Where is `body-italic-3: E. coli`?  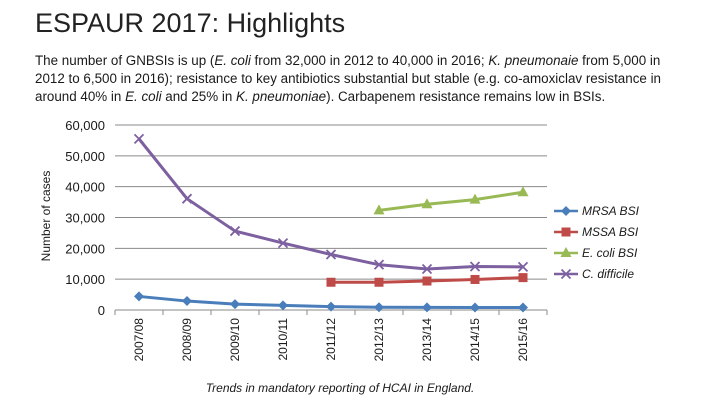 body-italic-3: E. coli is located at coordinates (143, 96).